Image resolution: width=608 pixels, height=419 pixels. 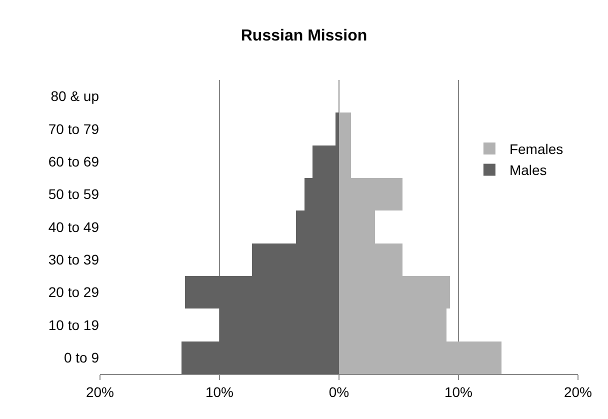 I want to click on legend-label: Females, so click(x=536, y=148).